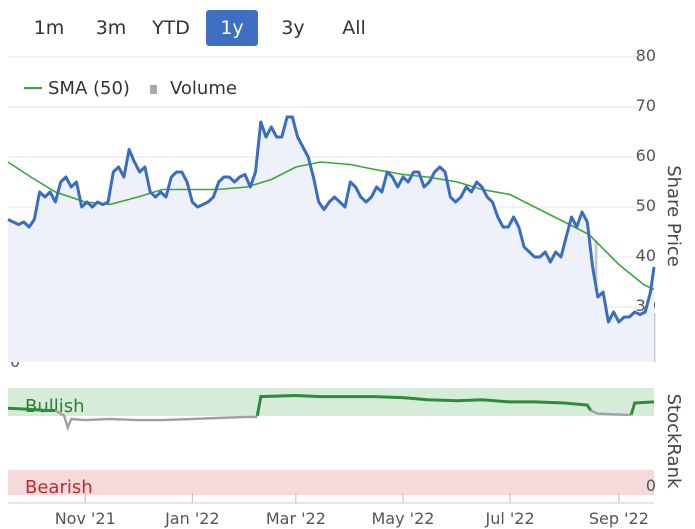 The width and height of the screenshot is (695, 529). I want to click on range-selector: 1m 3m YTD 1y 3y All, so click(347, 28).